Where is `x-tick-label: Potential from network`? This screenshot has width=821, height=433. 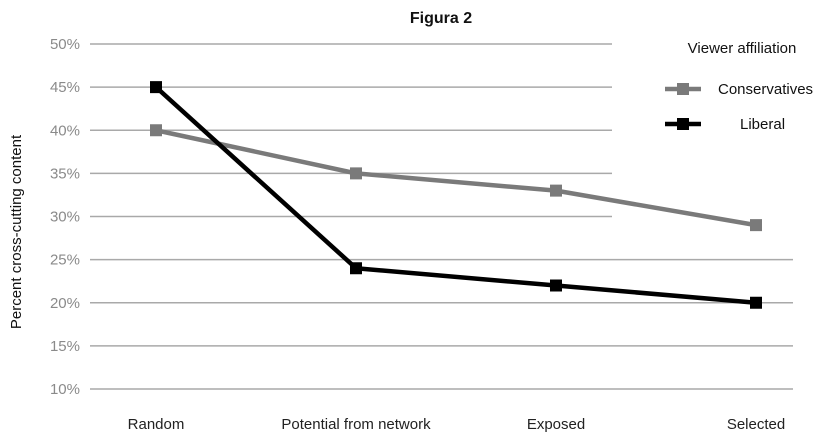 x-tick-label: Potential from network is located at coordinates (356, 424).